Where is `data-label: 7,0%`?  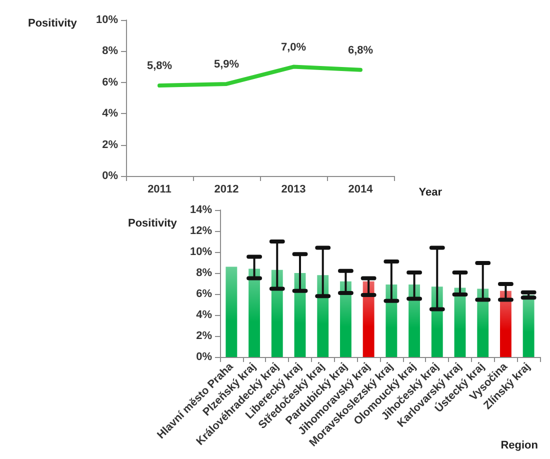 data-label: 7,0% is located at coordinates (293, 47).